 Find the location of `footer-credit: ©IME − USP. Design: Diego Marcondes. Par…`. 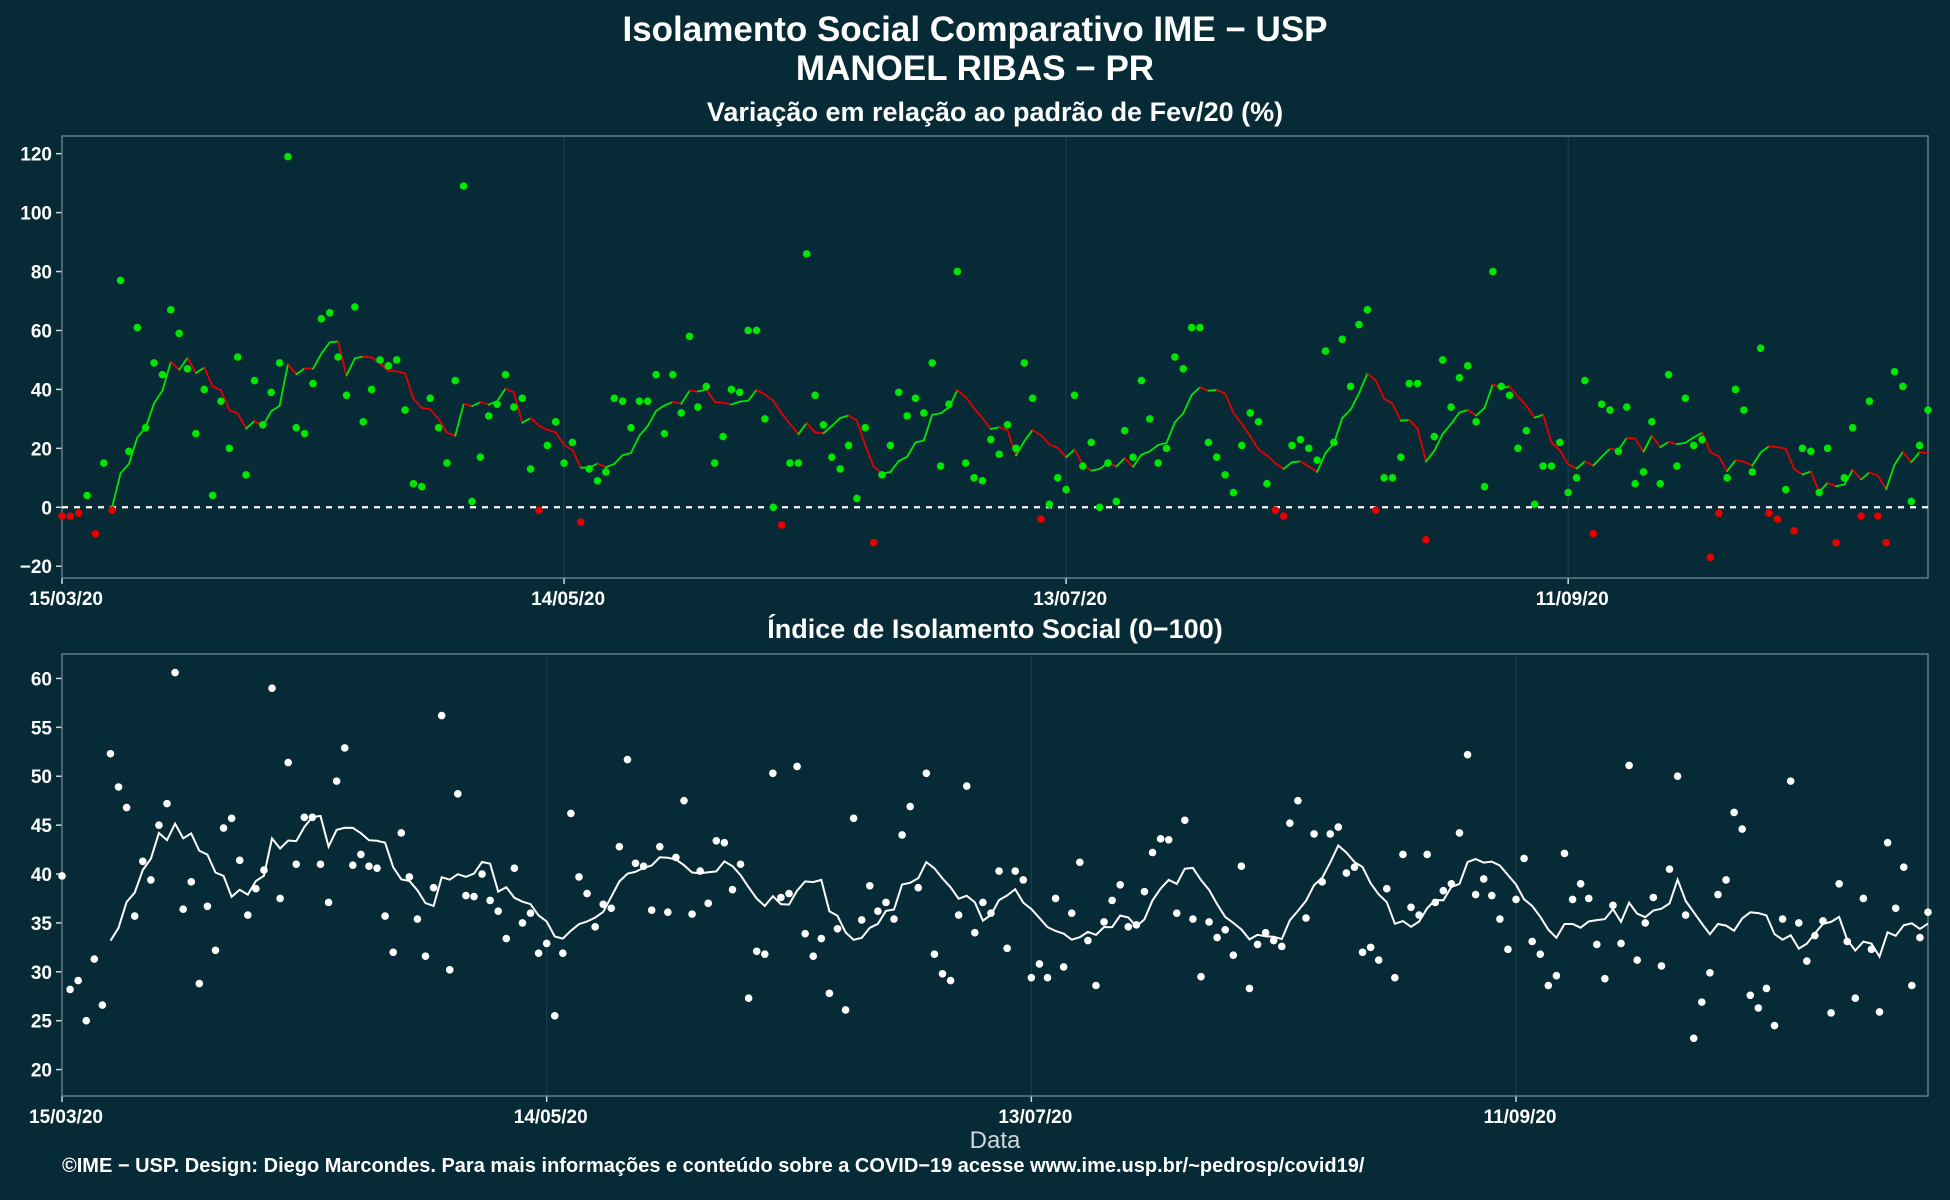

footer-credit: ©IME − USP. Design: Diego Marcondes. Par… is located at coordinates (713, 1166).